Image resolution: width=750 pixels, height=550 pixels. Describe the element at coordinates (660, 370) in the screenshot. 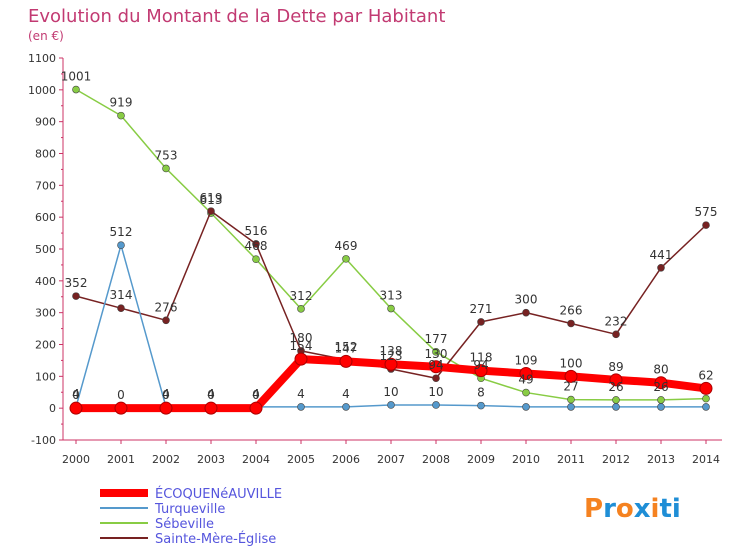

I see `data-label: 80` at that location.